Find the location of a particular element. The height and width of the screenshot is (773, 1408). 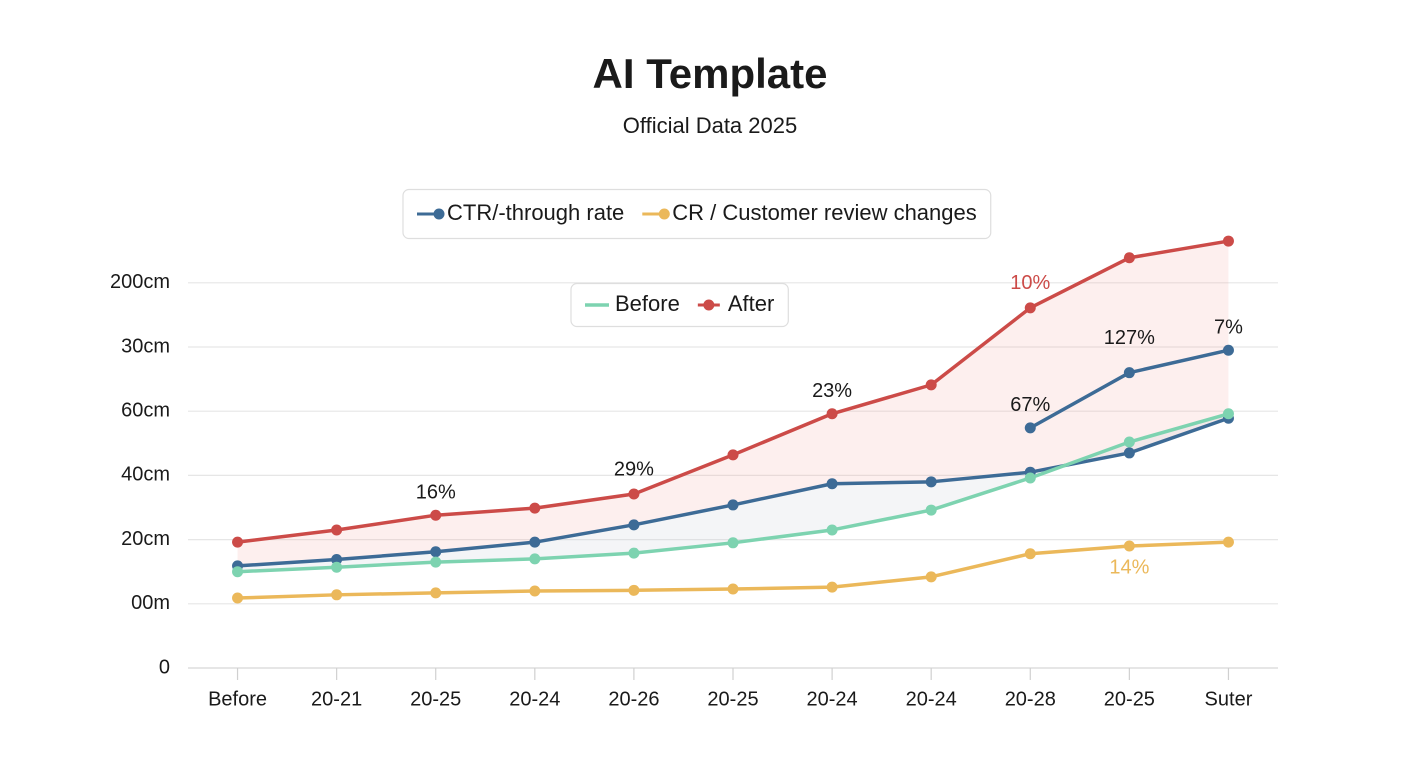

legend-label: CR / Customer review changes is located at coordinates (824, 212).